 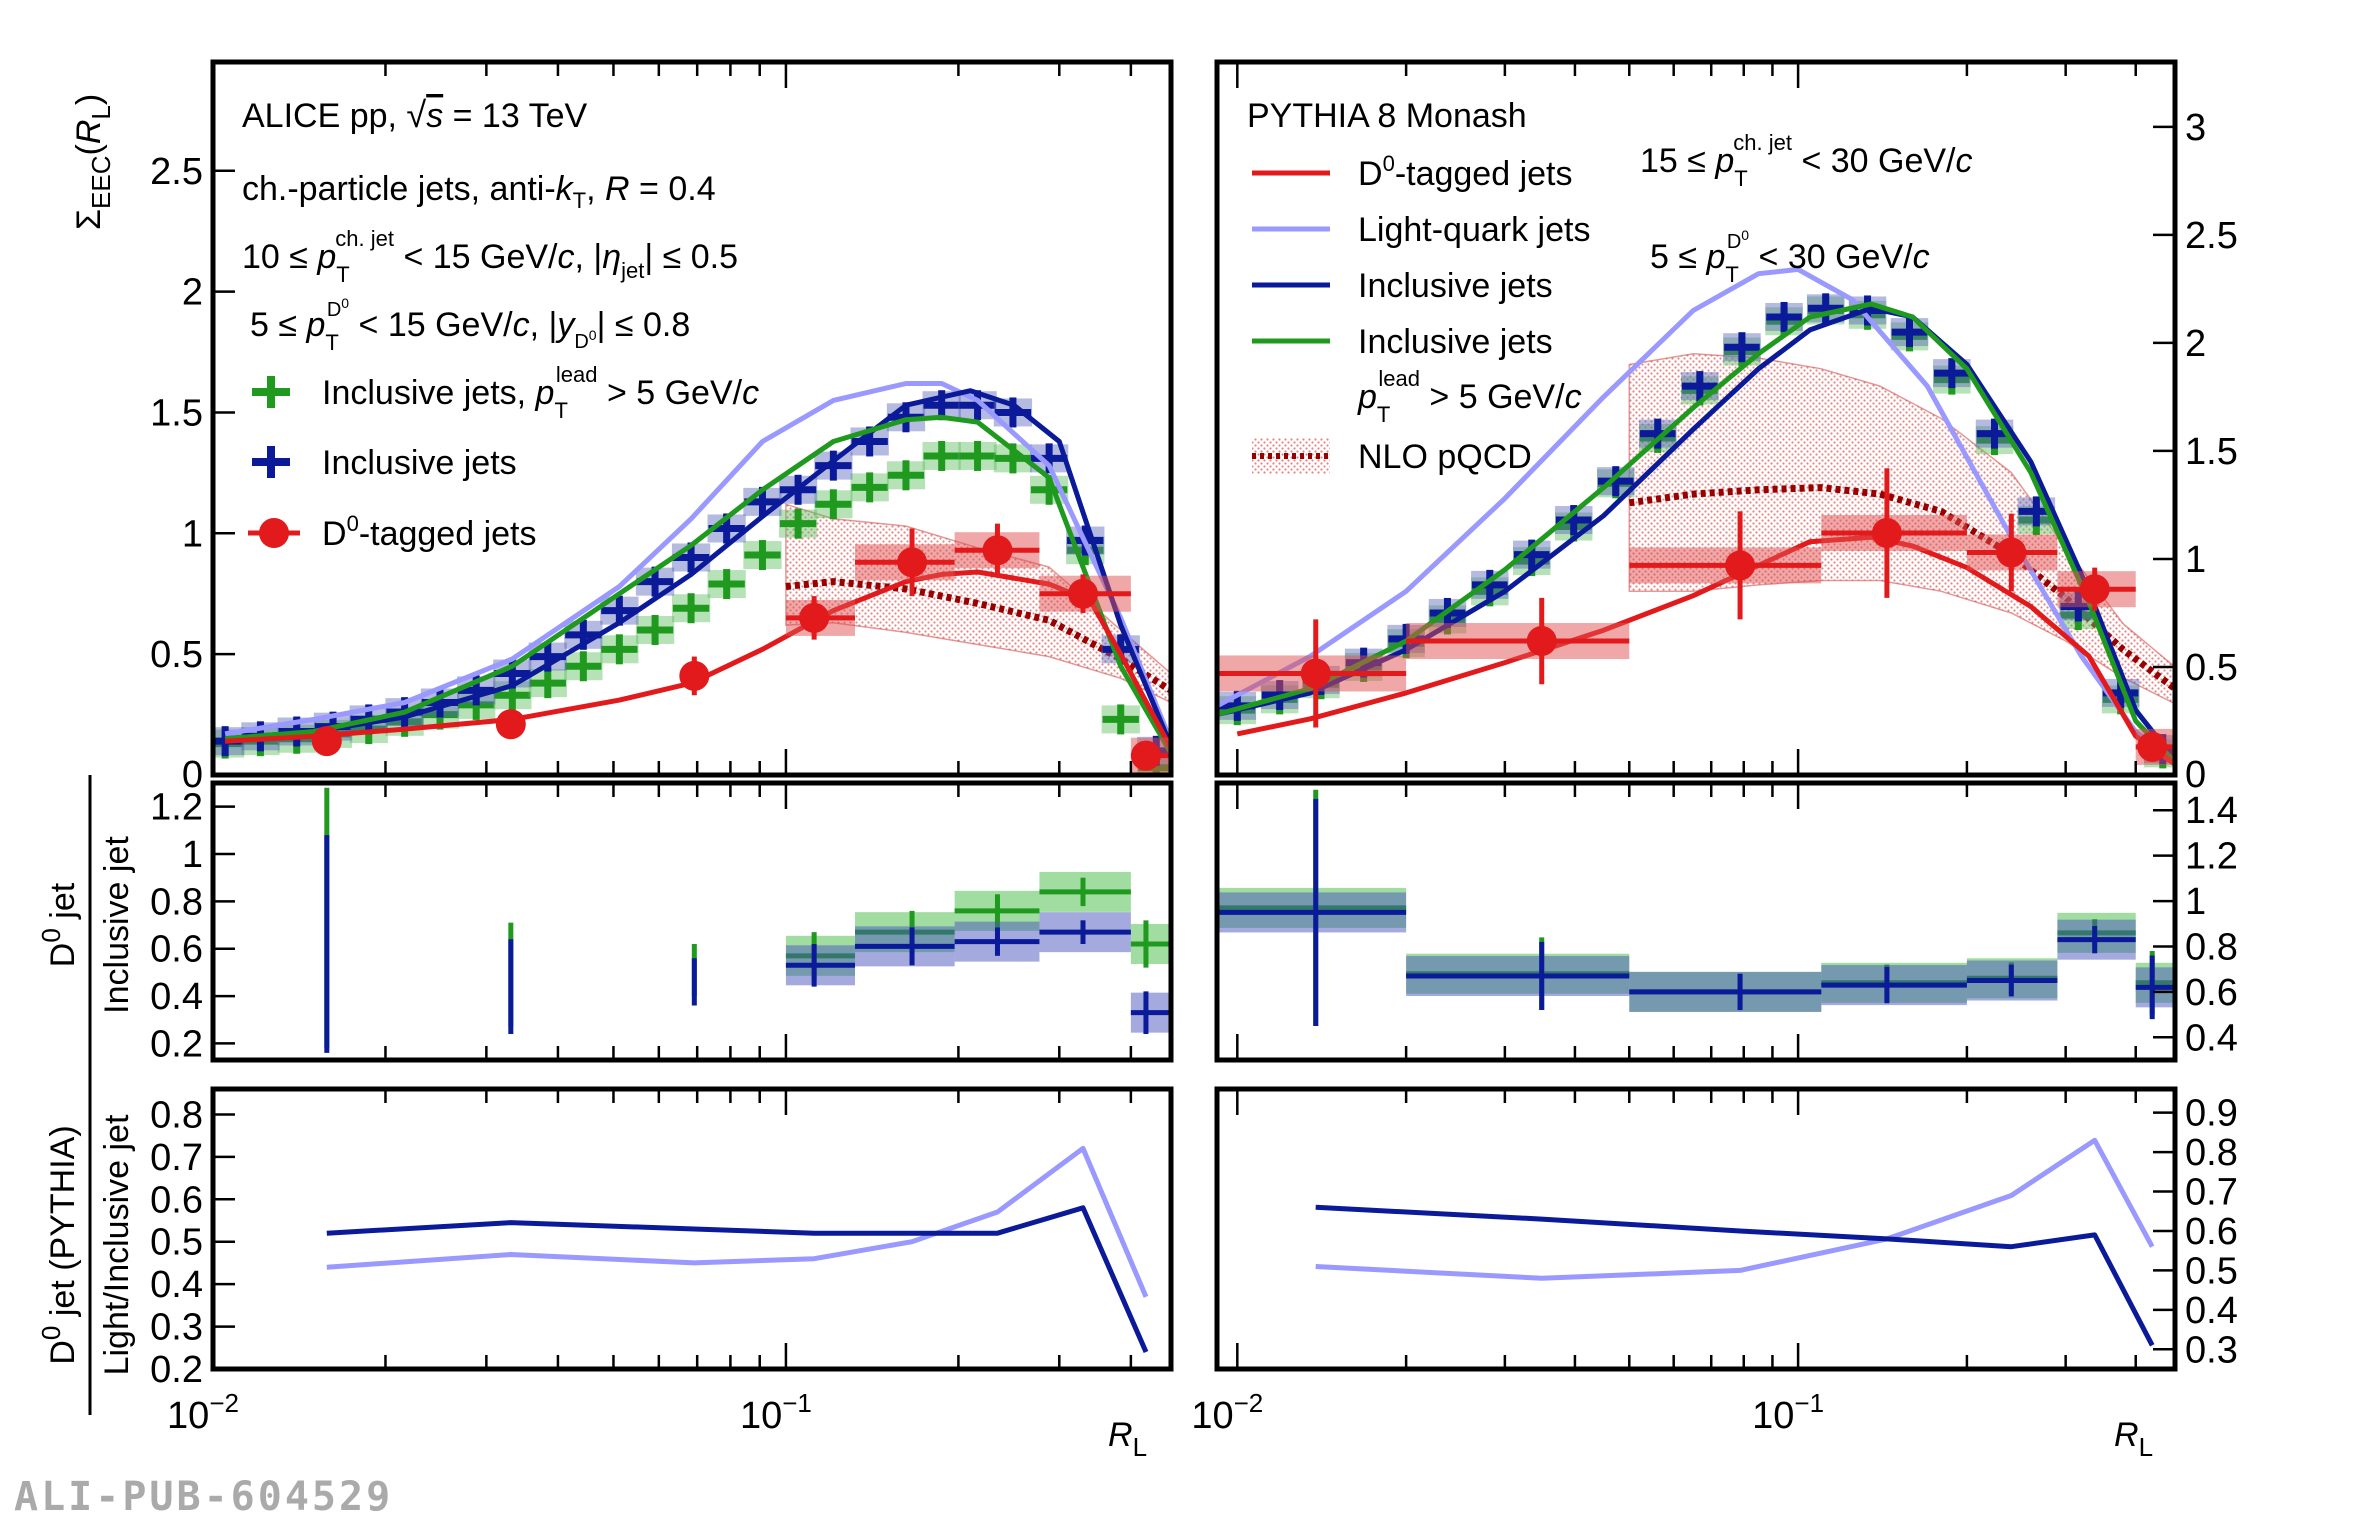 I want to click on pythia-incl-line, so click(x=697, y=567).